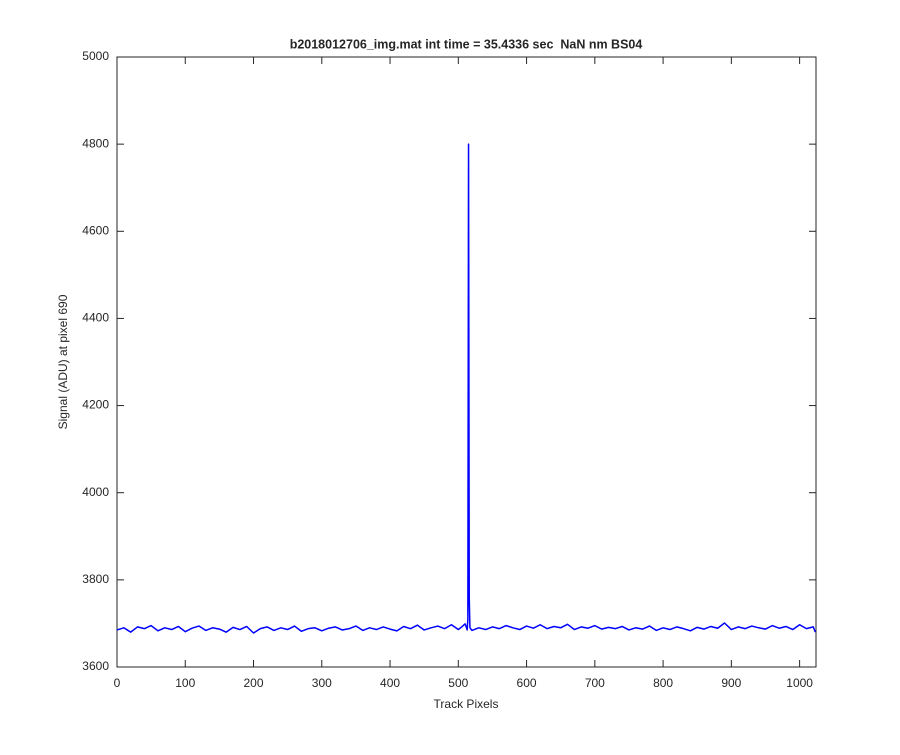  I want to click on y-tick-label: 4400, so click(95, 318).